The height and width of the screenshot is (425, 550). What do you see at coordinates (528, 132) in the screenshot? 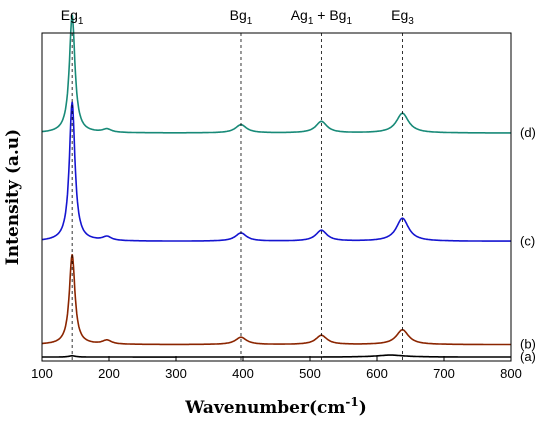
I see `curve-label: (d)` at bounding box center [528, 132].